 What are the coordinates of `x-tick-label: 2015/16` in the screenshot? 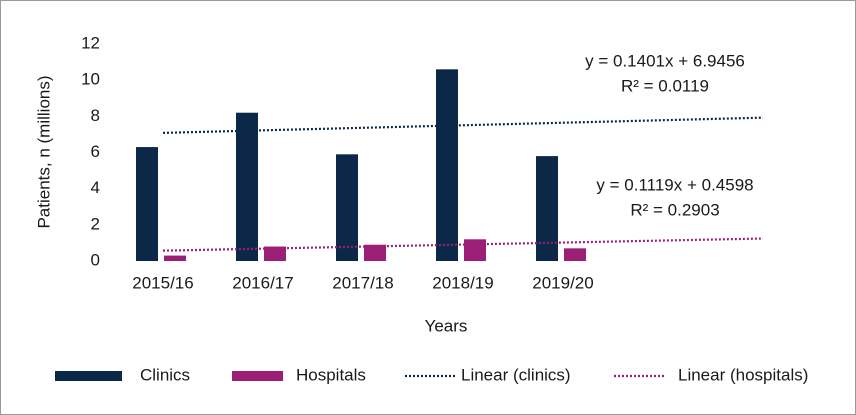 It's located at (162, 282).